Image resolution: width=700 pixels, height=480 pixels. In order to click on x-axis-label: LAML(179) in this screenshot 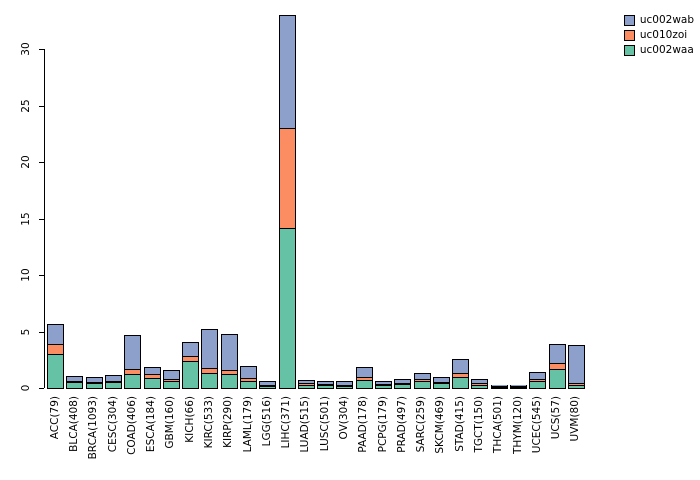, I will do `click(247, 424)`.